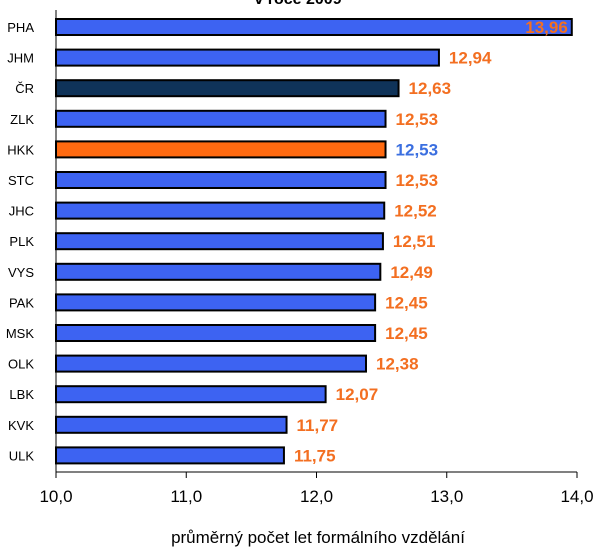 The image size is (601, 553). What do you see at coordinates (576, 496) in the screenshot?
I see `x-tick-label: 14,0` at bounding box center [576, 496].